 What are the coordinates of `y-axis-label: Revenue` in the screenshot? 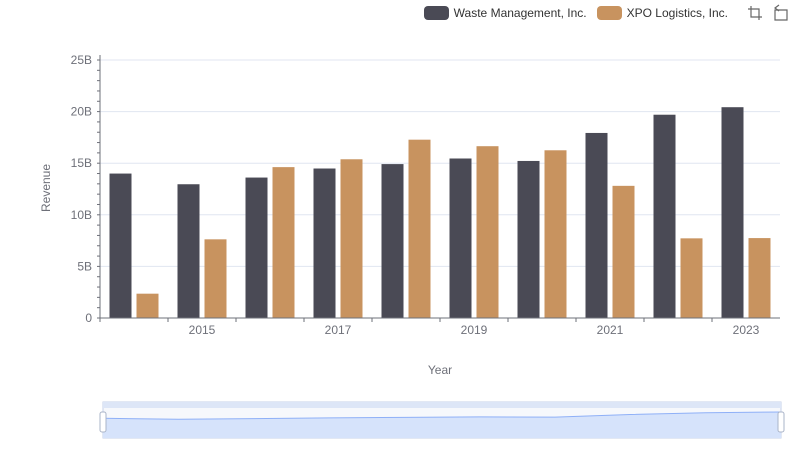 It's located at (46, 188).